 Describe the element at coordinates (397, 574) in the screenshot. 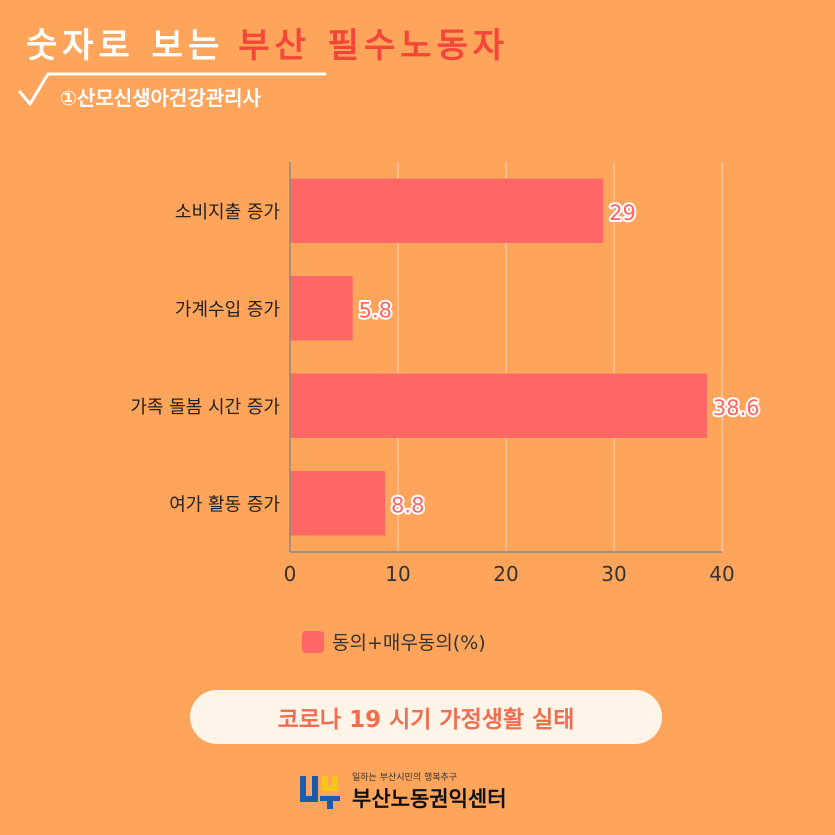

I see `x-tick-label: 10` at that location.